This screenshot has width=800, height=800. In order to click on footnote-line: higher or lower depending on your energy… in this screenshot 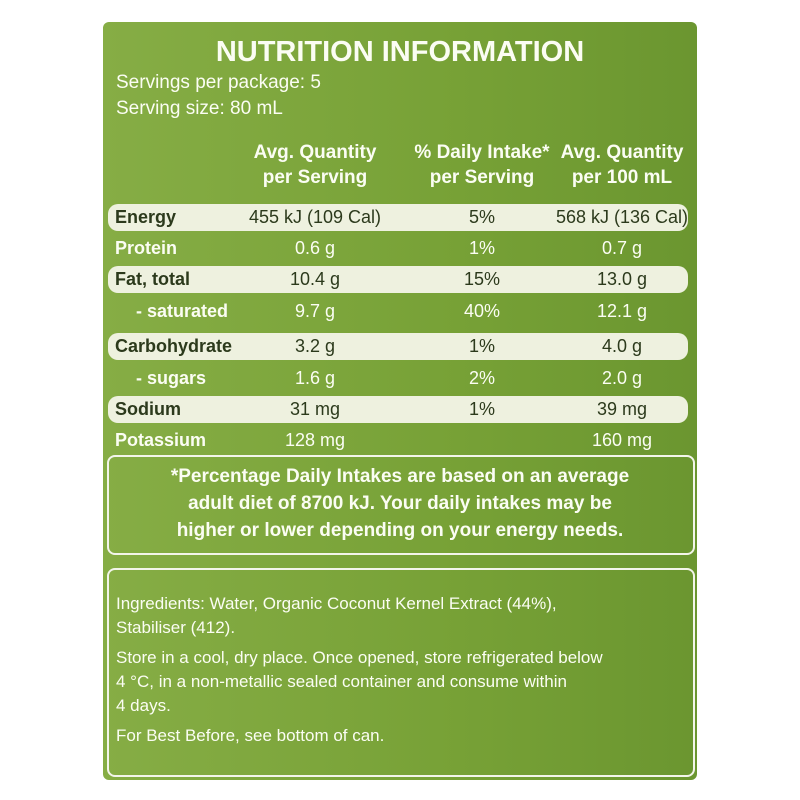, I will do `click(400, 530)`.